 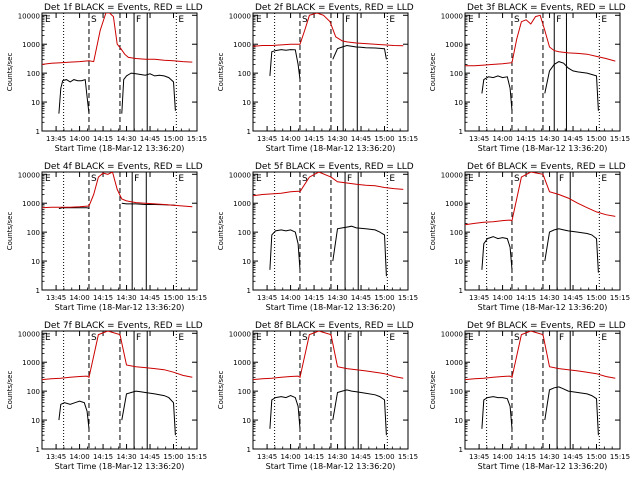 What do you see at coordinates (361, 457) in the screenshot?
I see `chart-8f-xtick-label: 14:45` at bounding box center [361, 457].